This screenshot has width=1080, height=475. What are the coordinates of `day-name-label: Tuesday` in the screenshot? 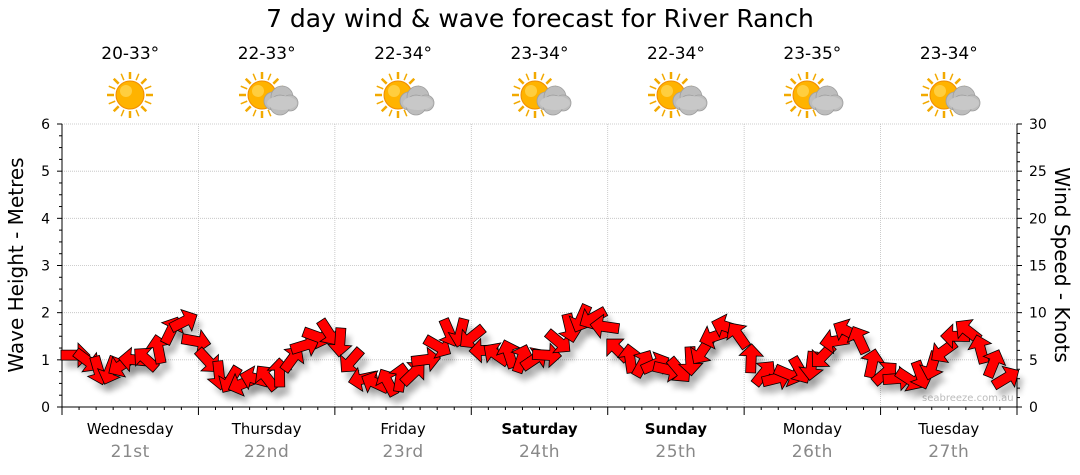 It's located at (949, 429).